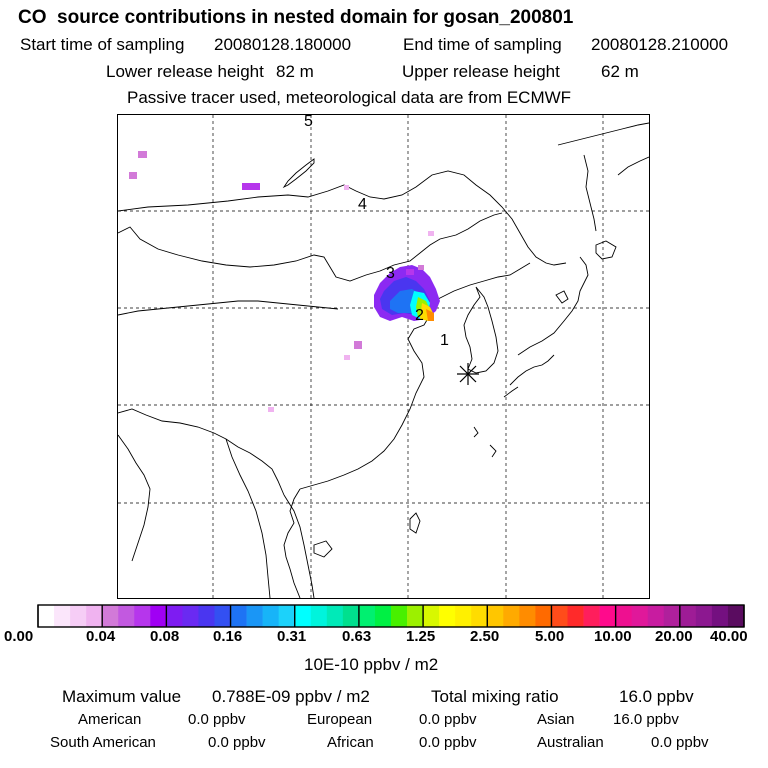 This screenshot has width=768, height=768. What do you see at coordinates (620, 71) in the screenshot?
I see `upper-release-value: 62 m` at bounding box center [620, 71].